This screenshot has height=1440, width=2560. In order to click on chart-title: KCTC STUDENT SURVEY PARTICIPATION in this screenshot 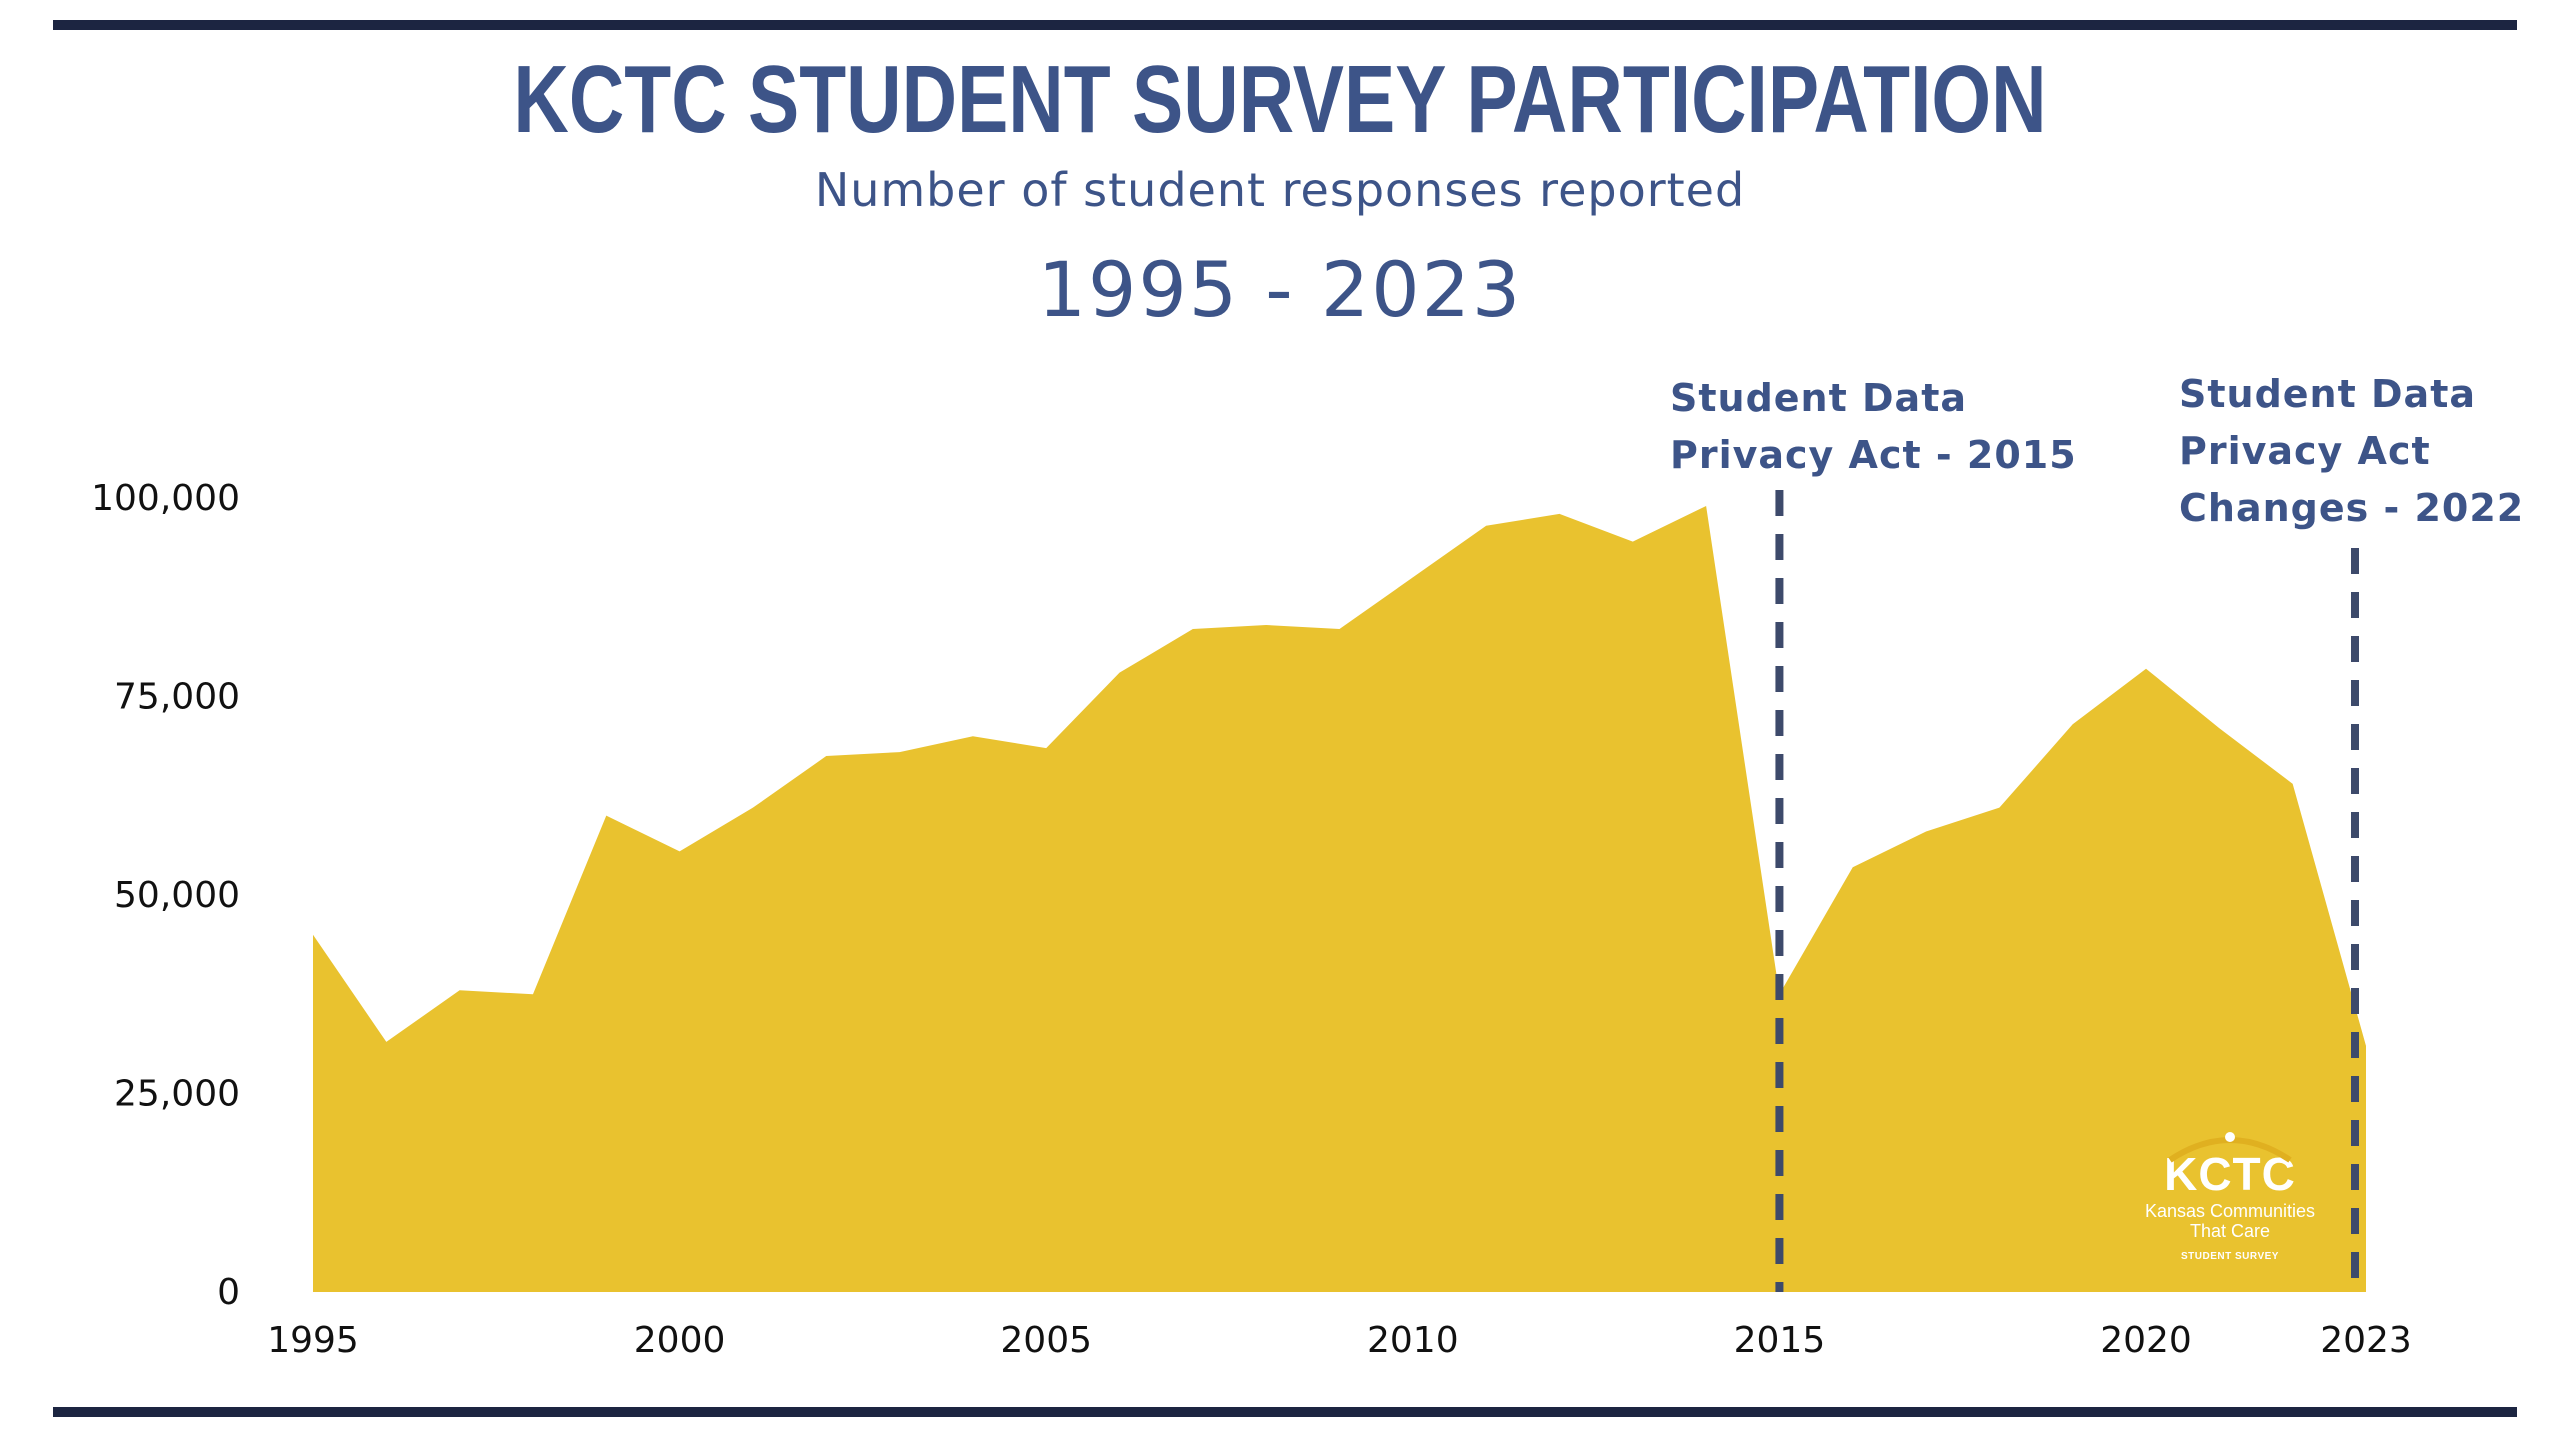, I will do `click(1280, 99)`.